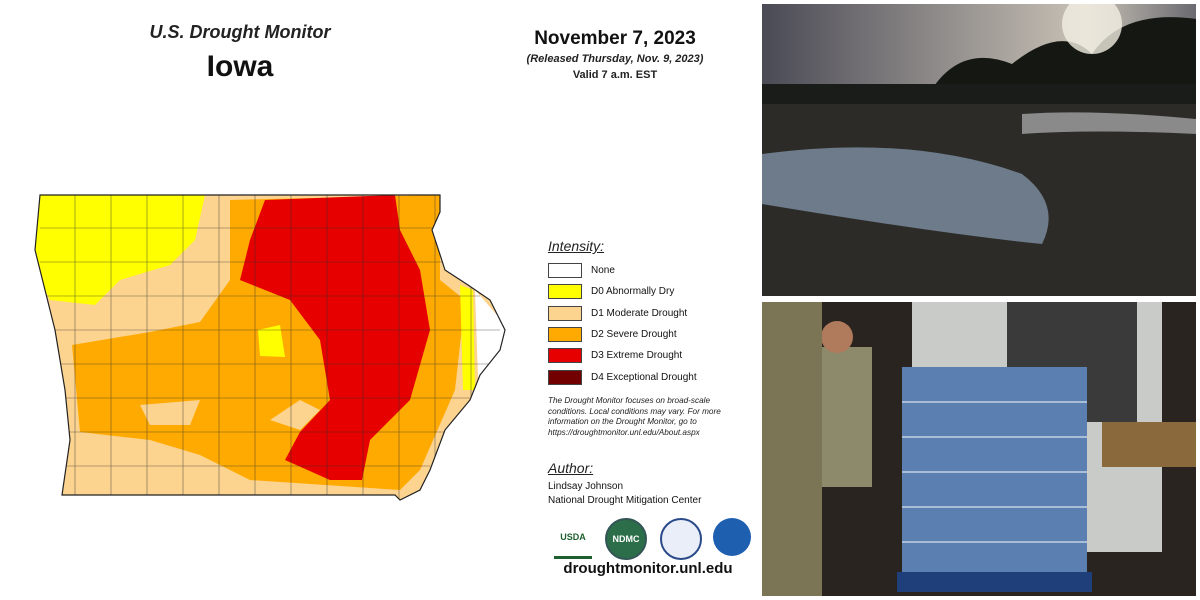 Image resolution: width=1200 pixels, height=600 pixels. Describe the element at coordinates (639, 313) in the screenshot. I see `legend-label: D1 Moderate Drought` at that location.